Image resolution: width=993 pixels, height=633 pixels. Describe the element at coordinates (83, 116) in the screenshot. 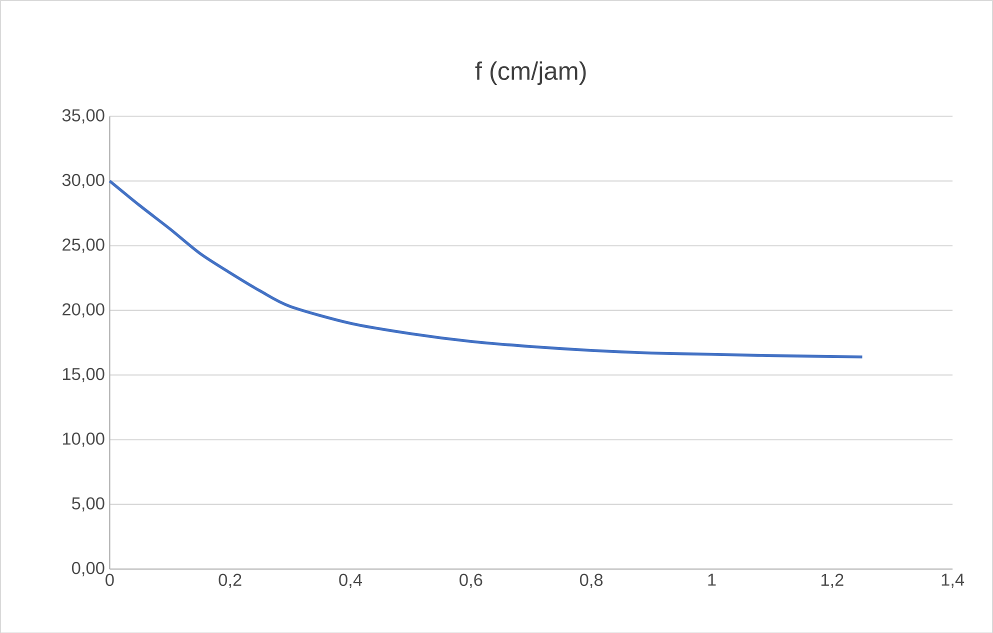

I see `y-tick-label: 35,00` at that location.